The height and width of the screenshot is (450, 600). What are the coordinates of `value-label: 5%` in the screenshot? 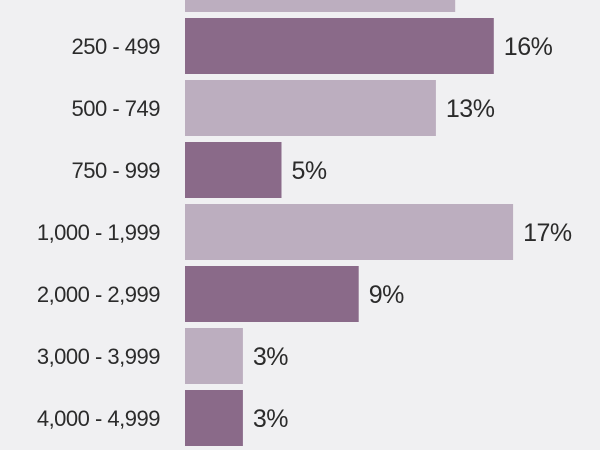 It's located at (309, 171).